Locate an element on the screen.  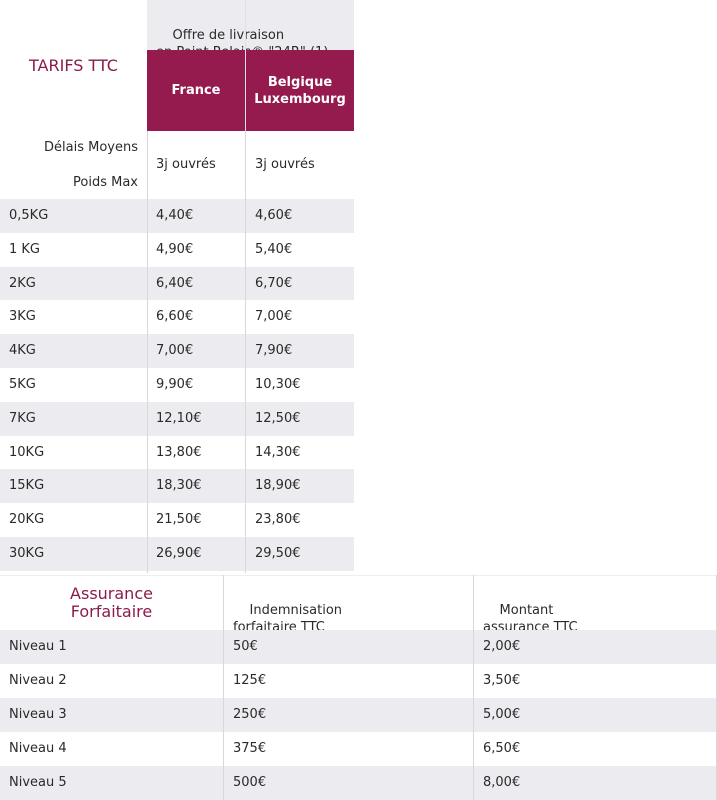
delais-label: Délais Moyens is located at coordinates (91, 147).